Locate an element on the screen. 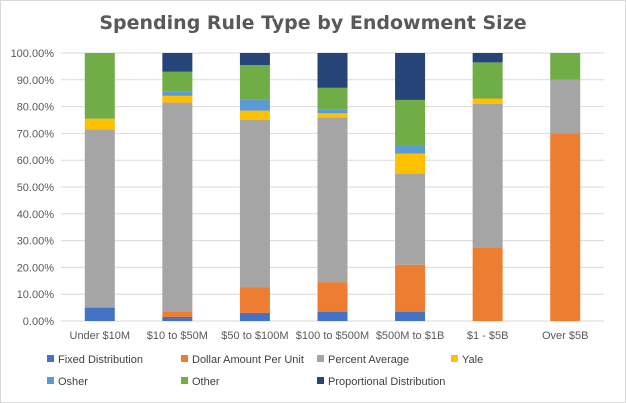 The image size is (626, 403). legend-item: Yale is located at coordinates (467, 360).